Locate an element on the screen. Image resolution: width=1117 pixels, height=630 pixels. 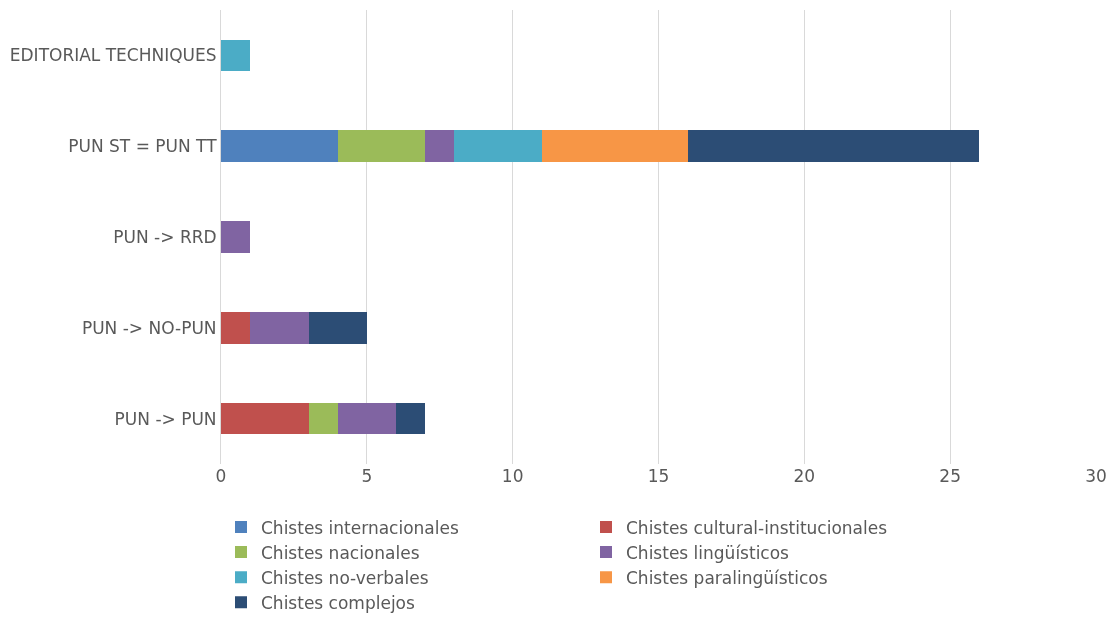
legend-label: Chistes nacionales is located at coordinates (340, 552).